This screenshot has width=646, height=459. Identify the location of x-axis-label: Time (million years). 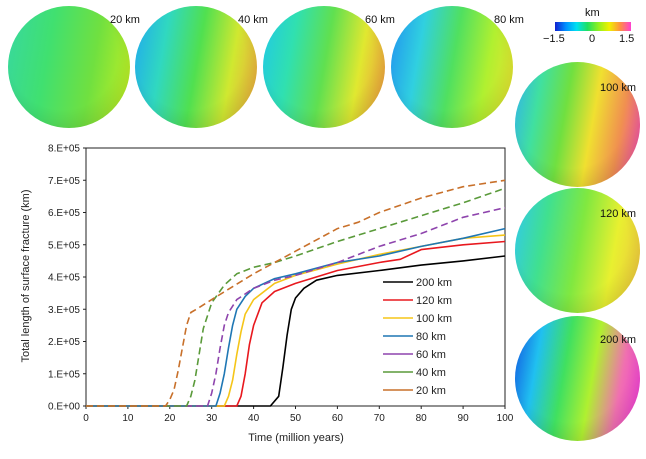
(296, 438).